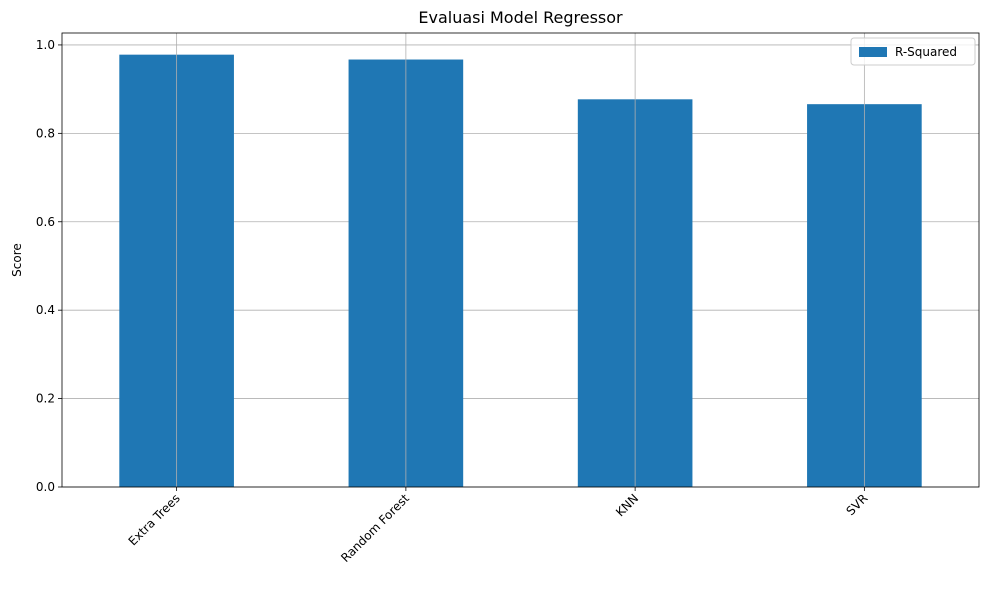 The image size is (989, 590). I want to click on y-tick-label: 1.0, so click(45, 45).